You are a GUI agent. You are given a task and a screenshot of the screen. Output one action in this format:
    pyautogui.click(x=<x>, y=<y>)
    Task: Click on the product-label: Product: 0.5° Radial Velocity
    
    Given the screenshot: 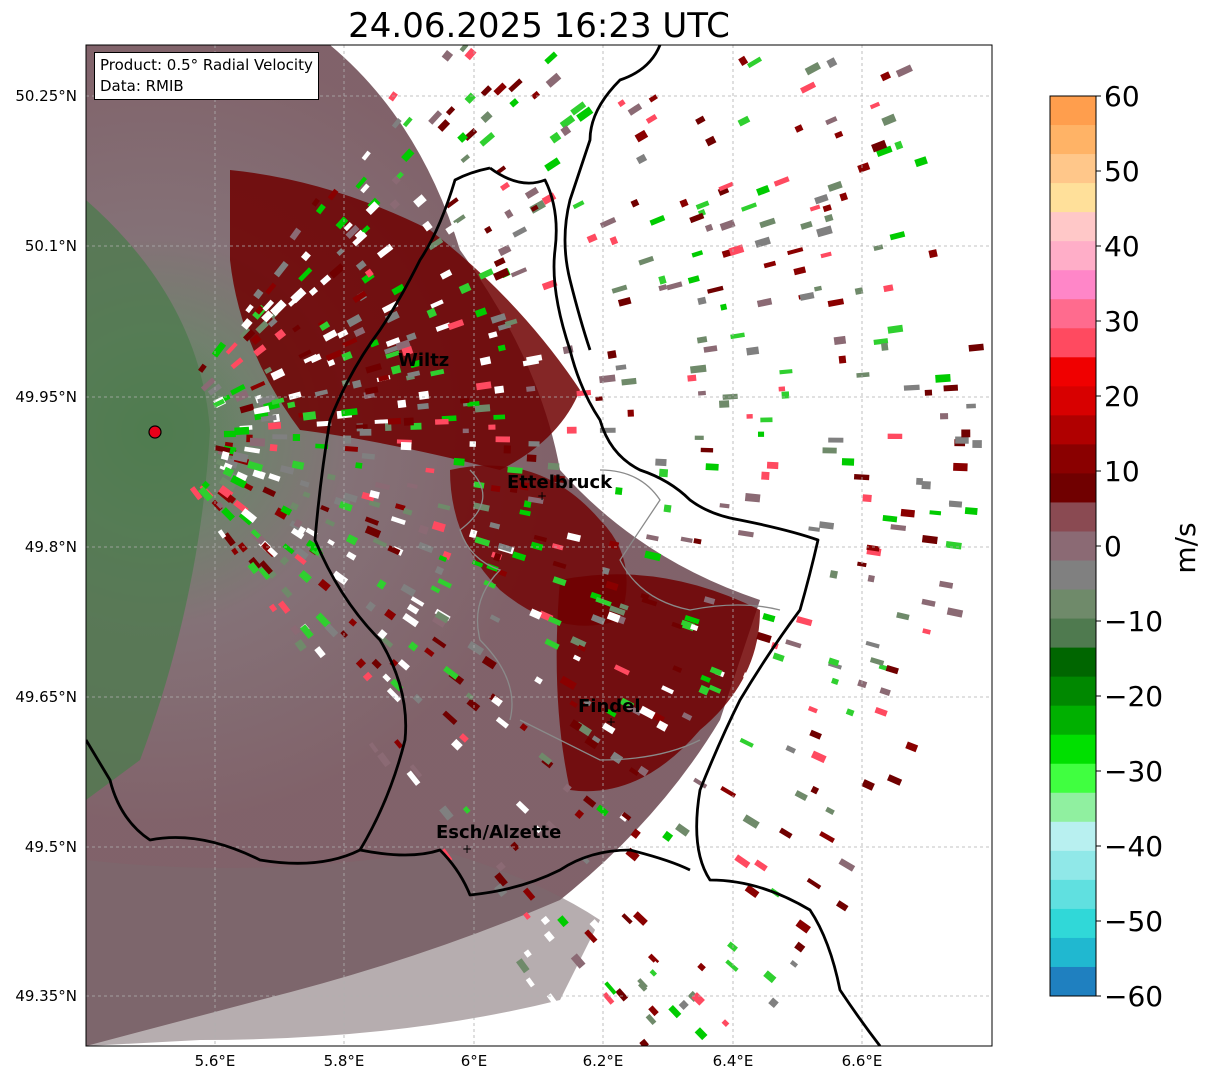 What is the action you would take?
    pyautogui.click(x=206, y=65)
    